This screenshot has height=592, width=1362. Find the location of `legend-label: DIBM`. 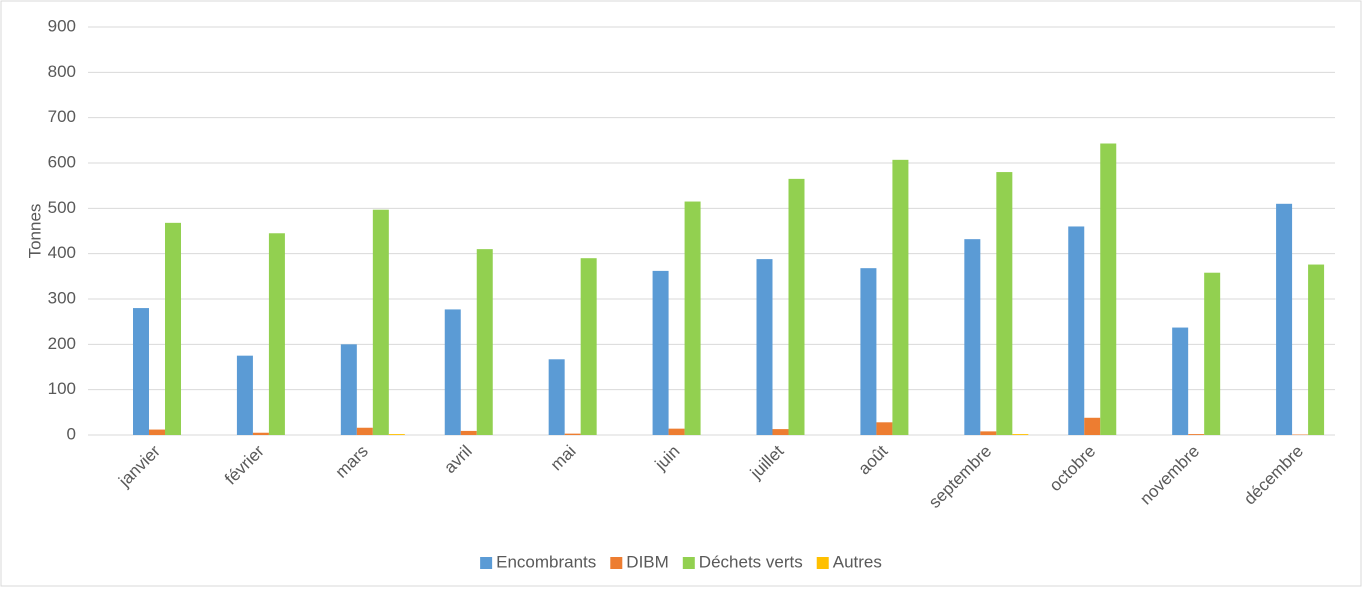

legend-label: DIBM is located at coordinates (647, 561).